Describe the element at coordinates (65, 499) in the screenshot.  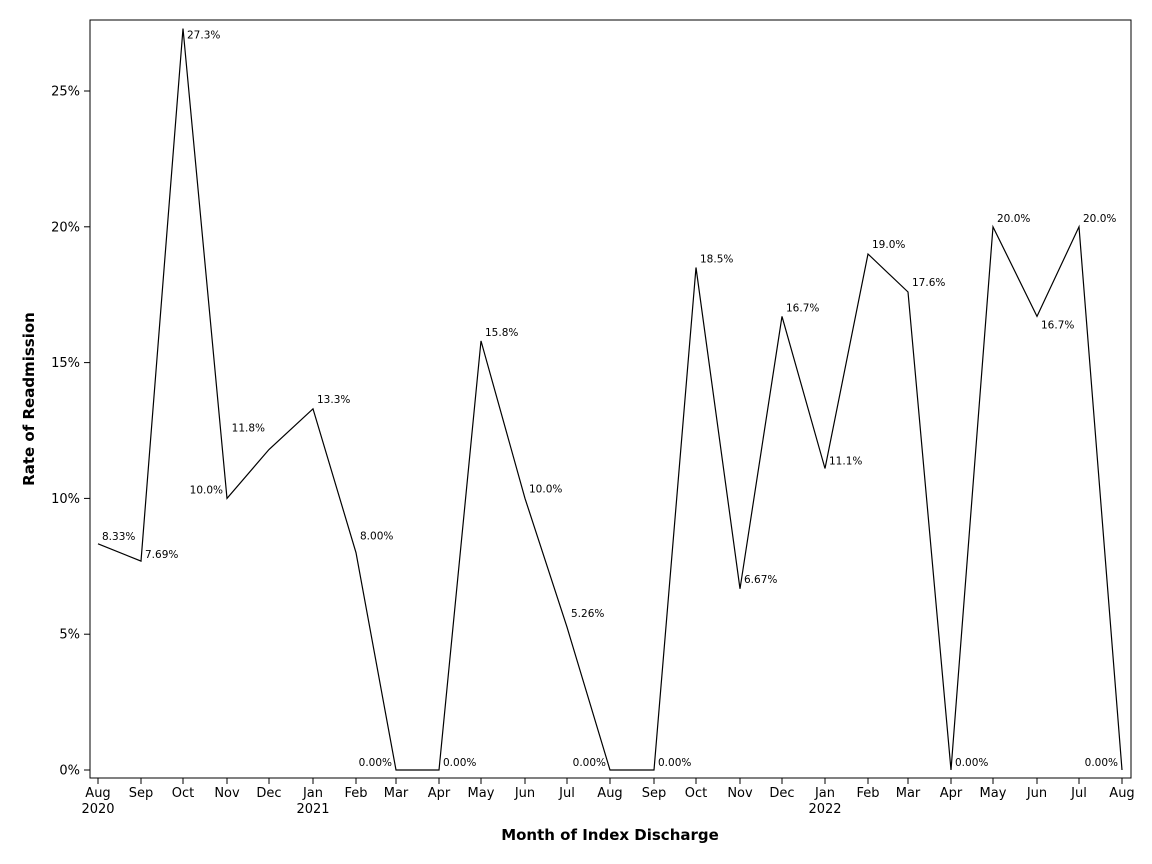
I see `y-tick-label: 10%` at that location.